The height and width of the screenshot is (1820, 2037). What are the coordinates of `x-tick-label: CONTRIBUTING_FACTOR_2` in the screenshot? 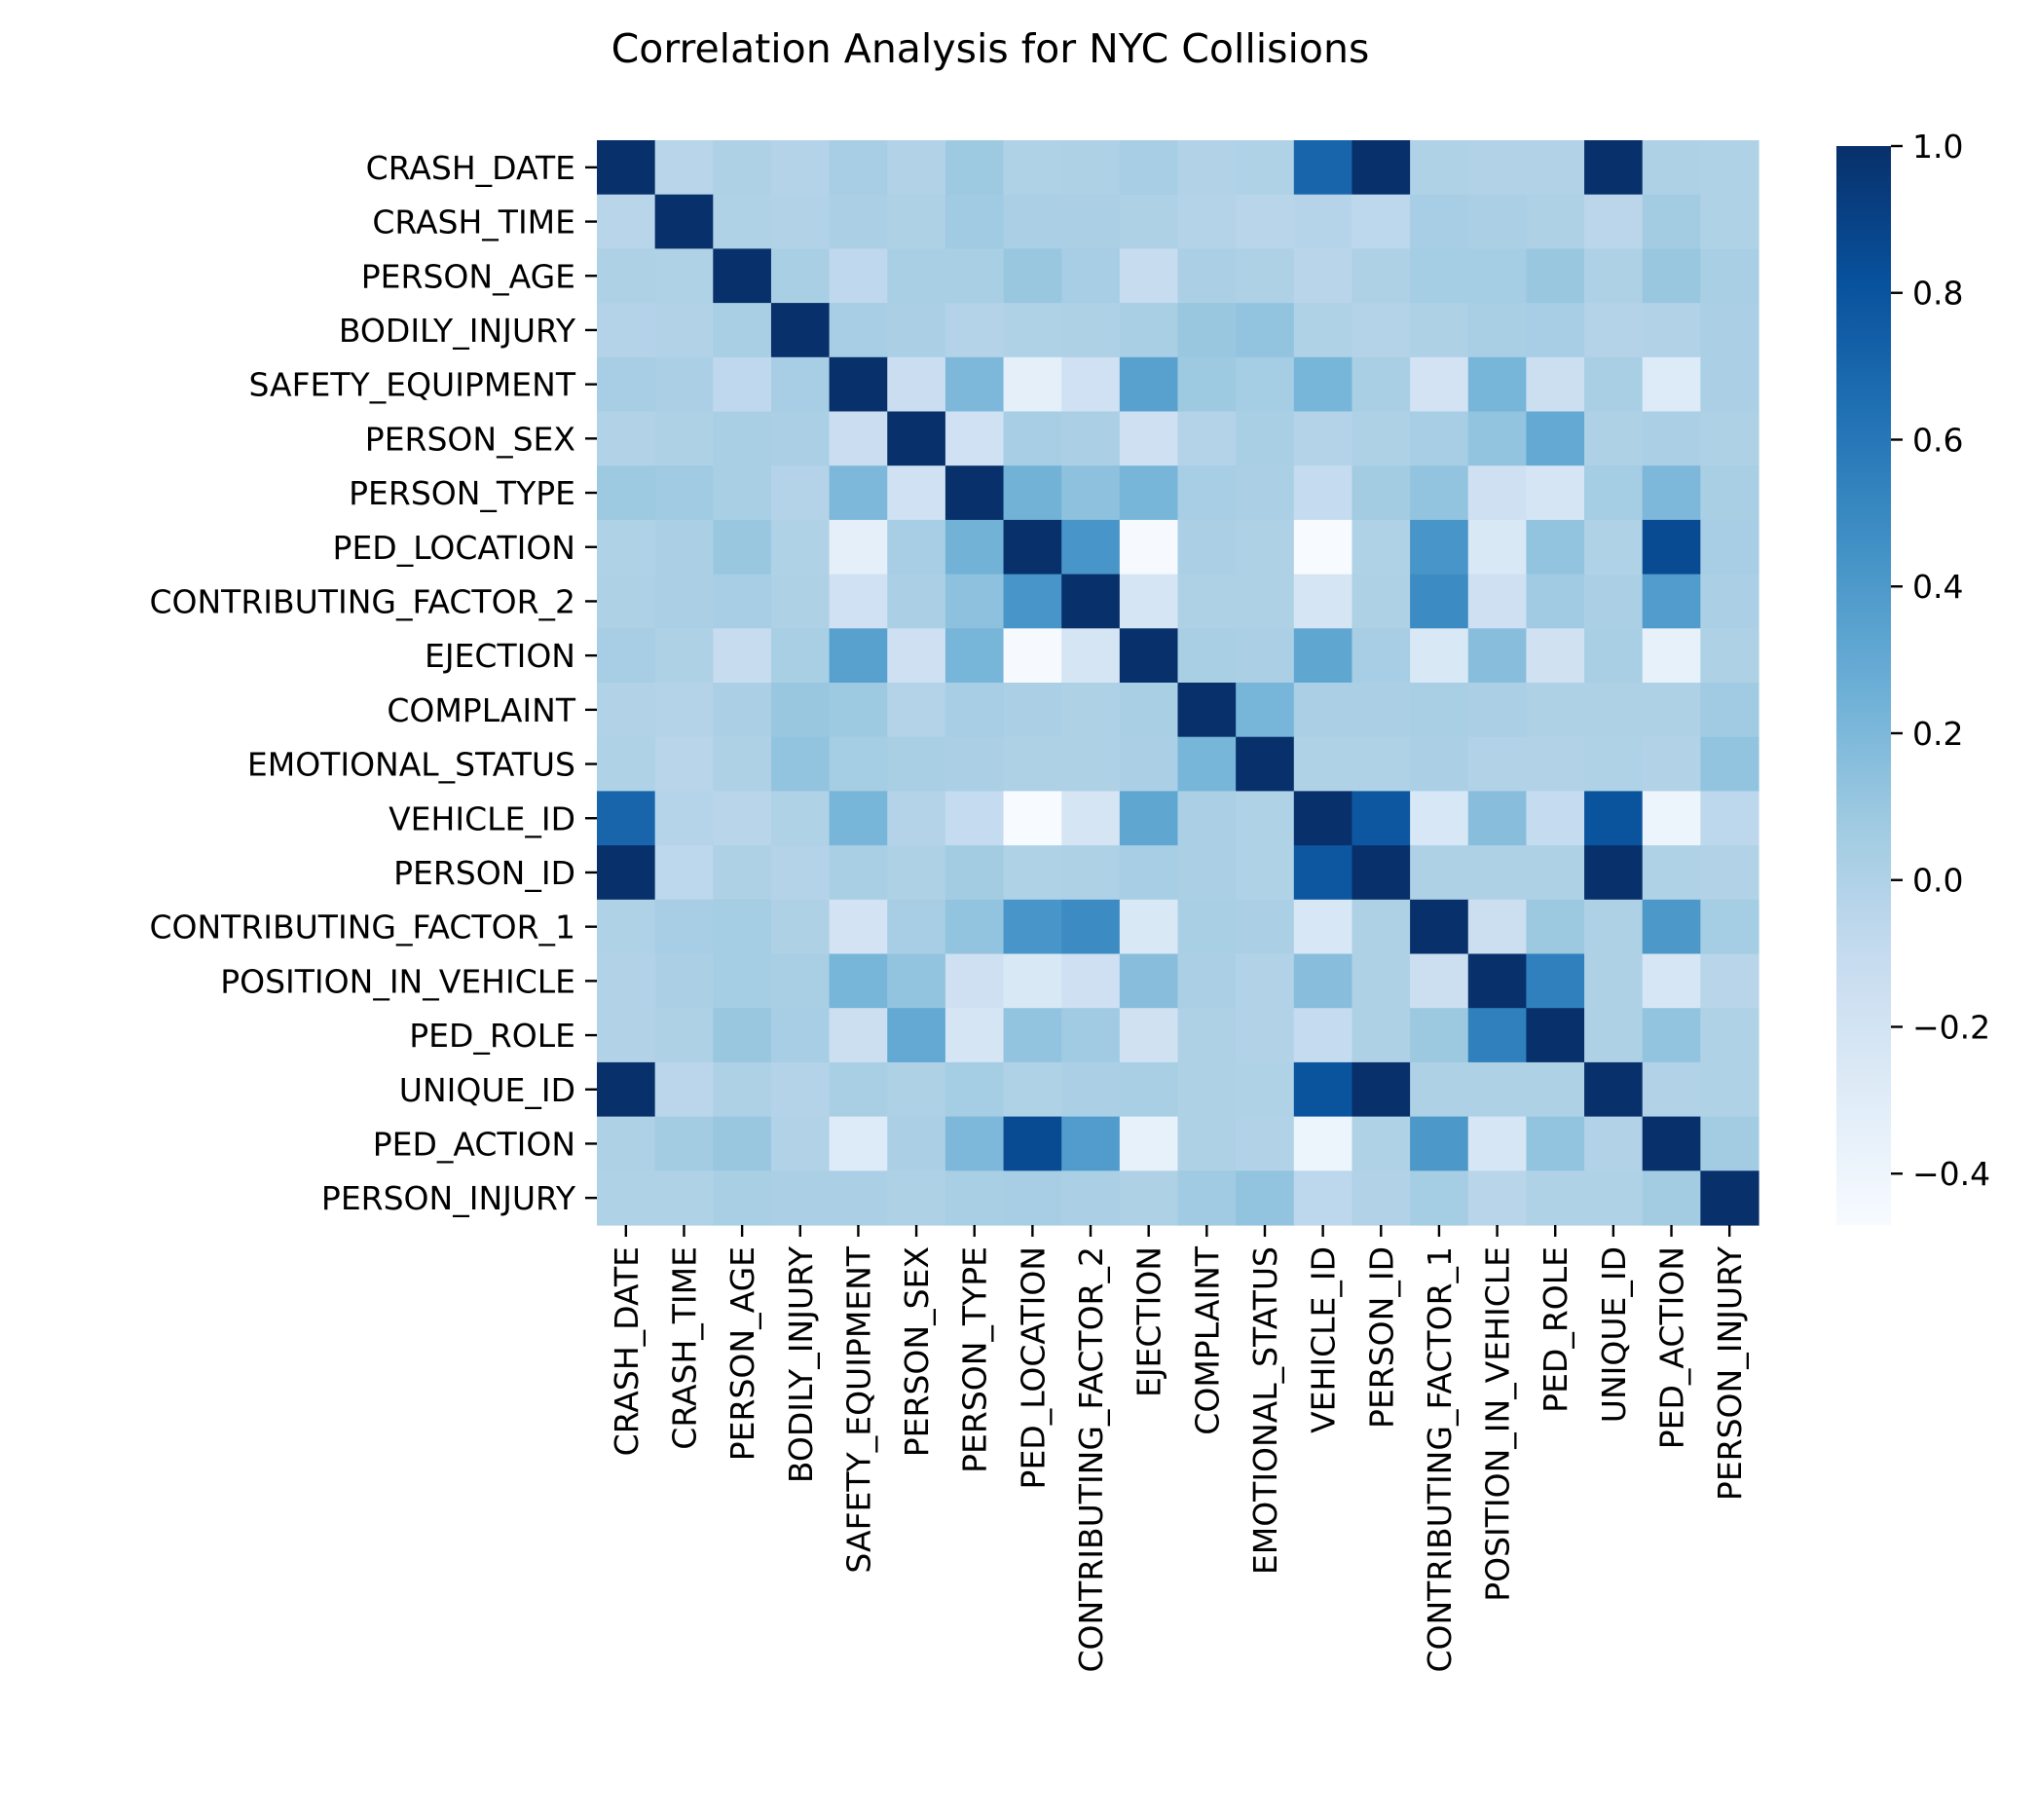 It's located at (1091, 1459).